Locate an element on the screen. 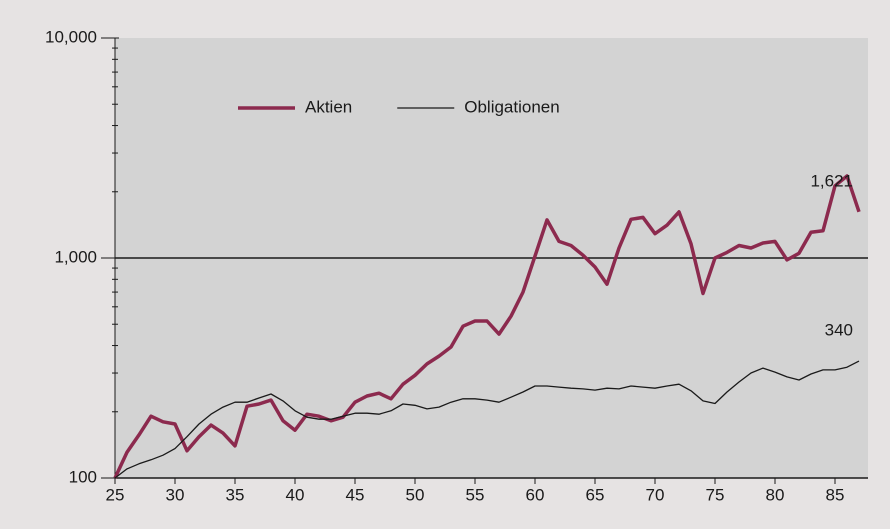  x-tick-label: 60 is located at coordinates (535, 494).